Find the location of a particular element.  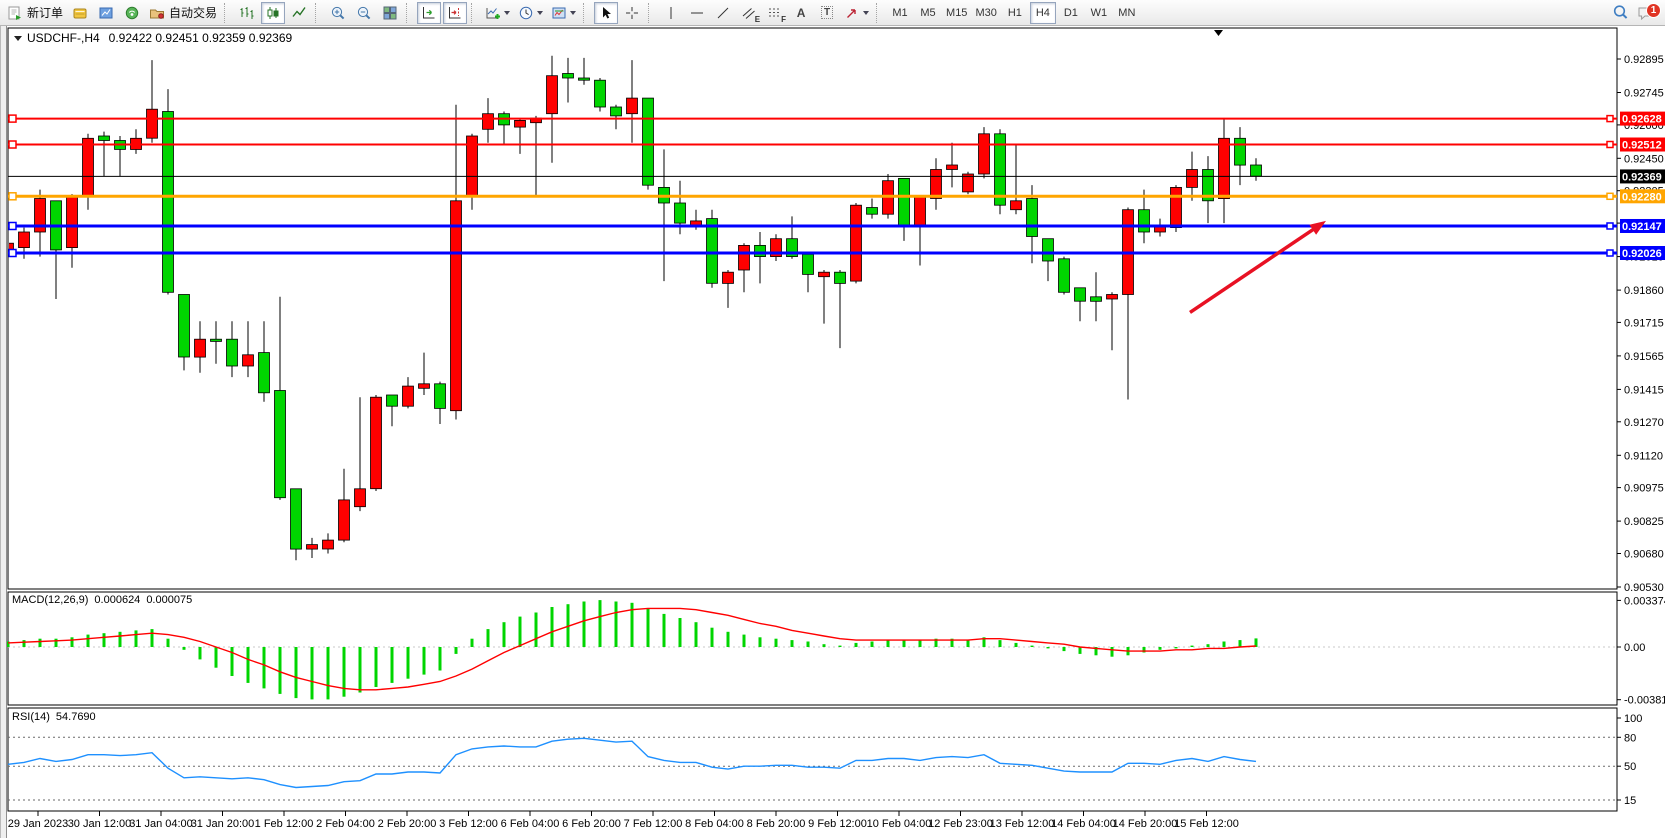

text-button: A is located at coordinates (801, 13).